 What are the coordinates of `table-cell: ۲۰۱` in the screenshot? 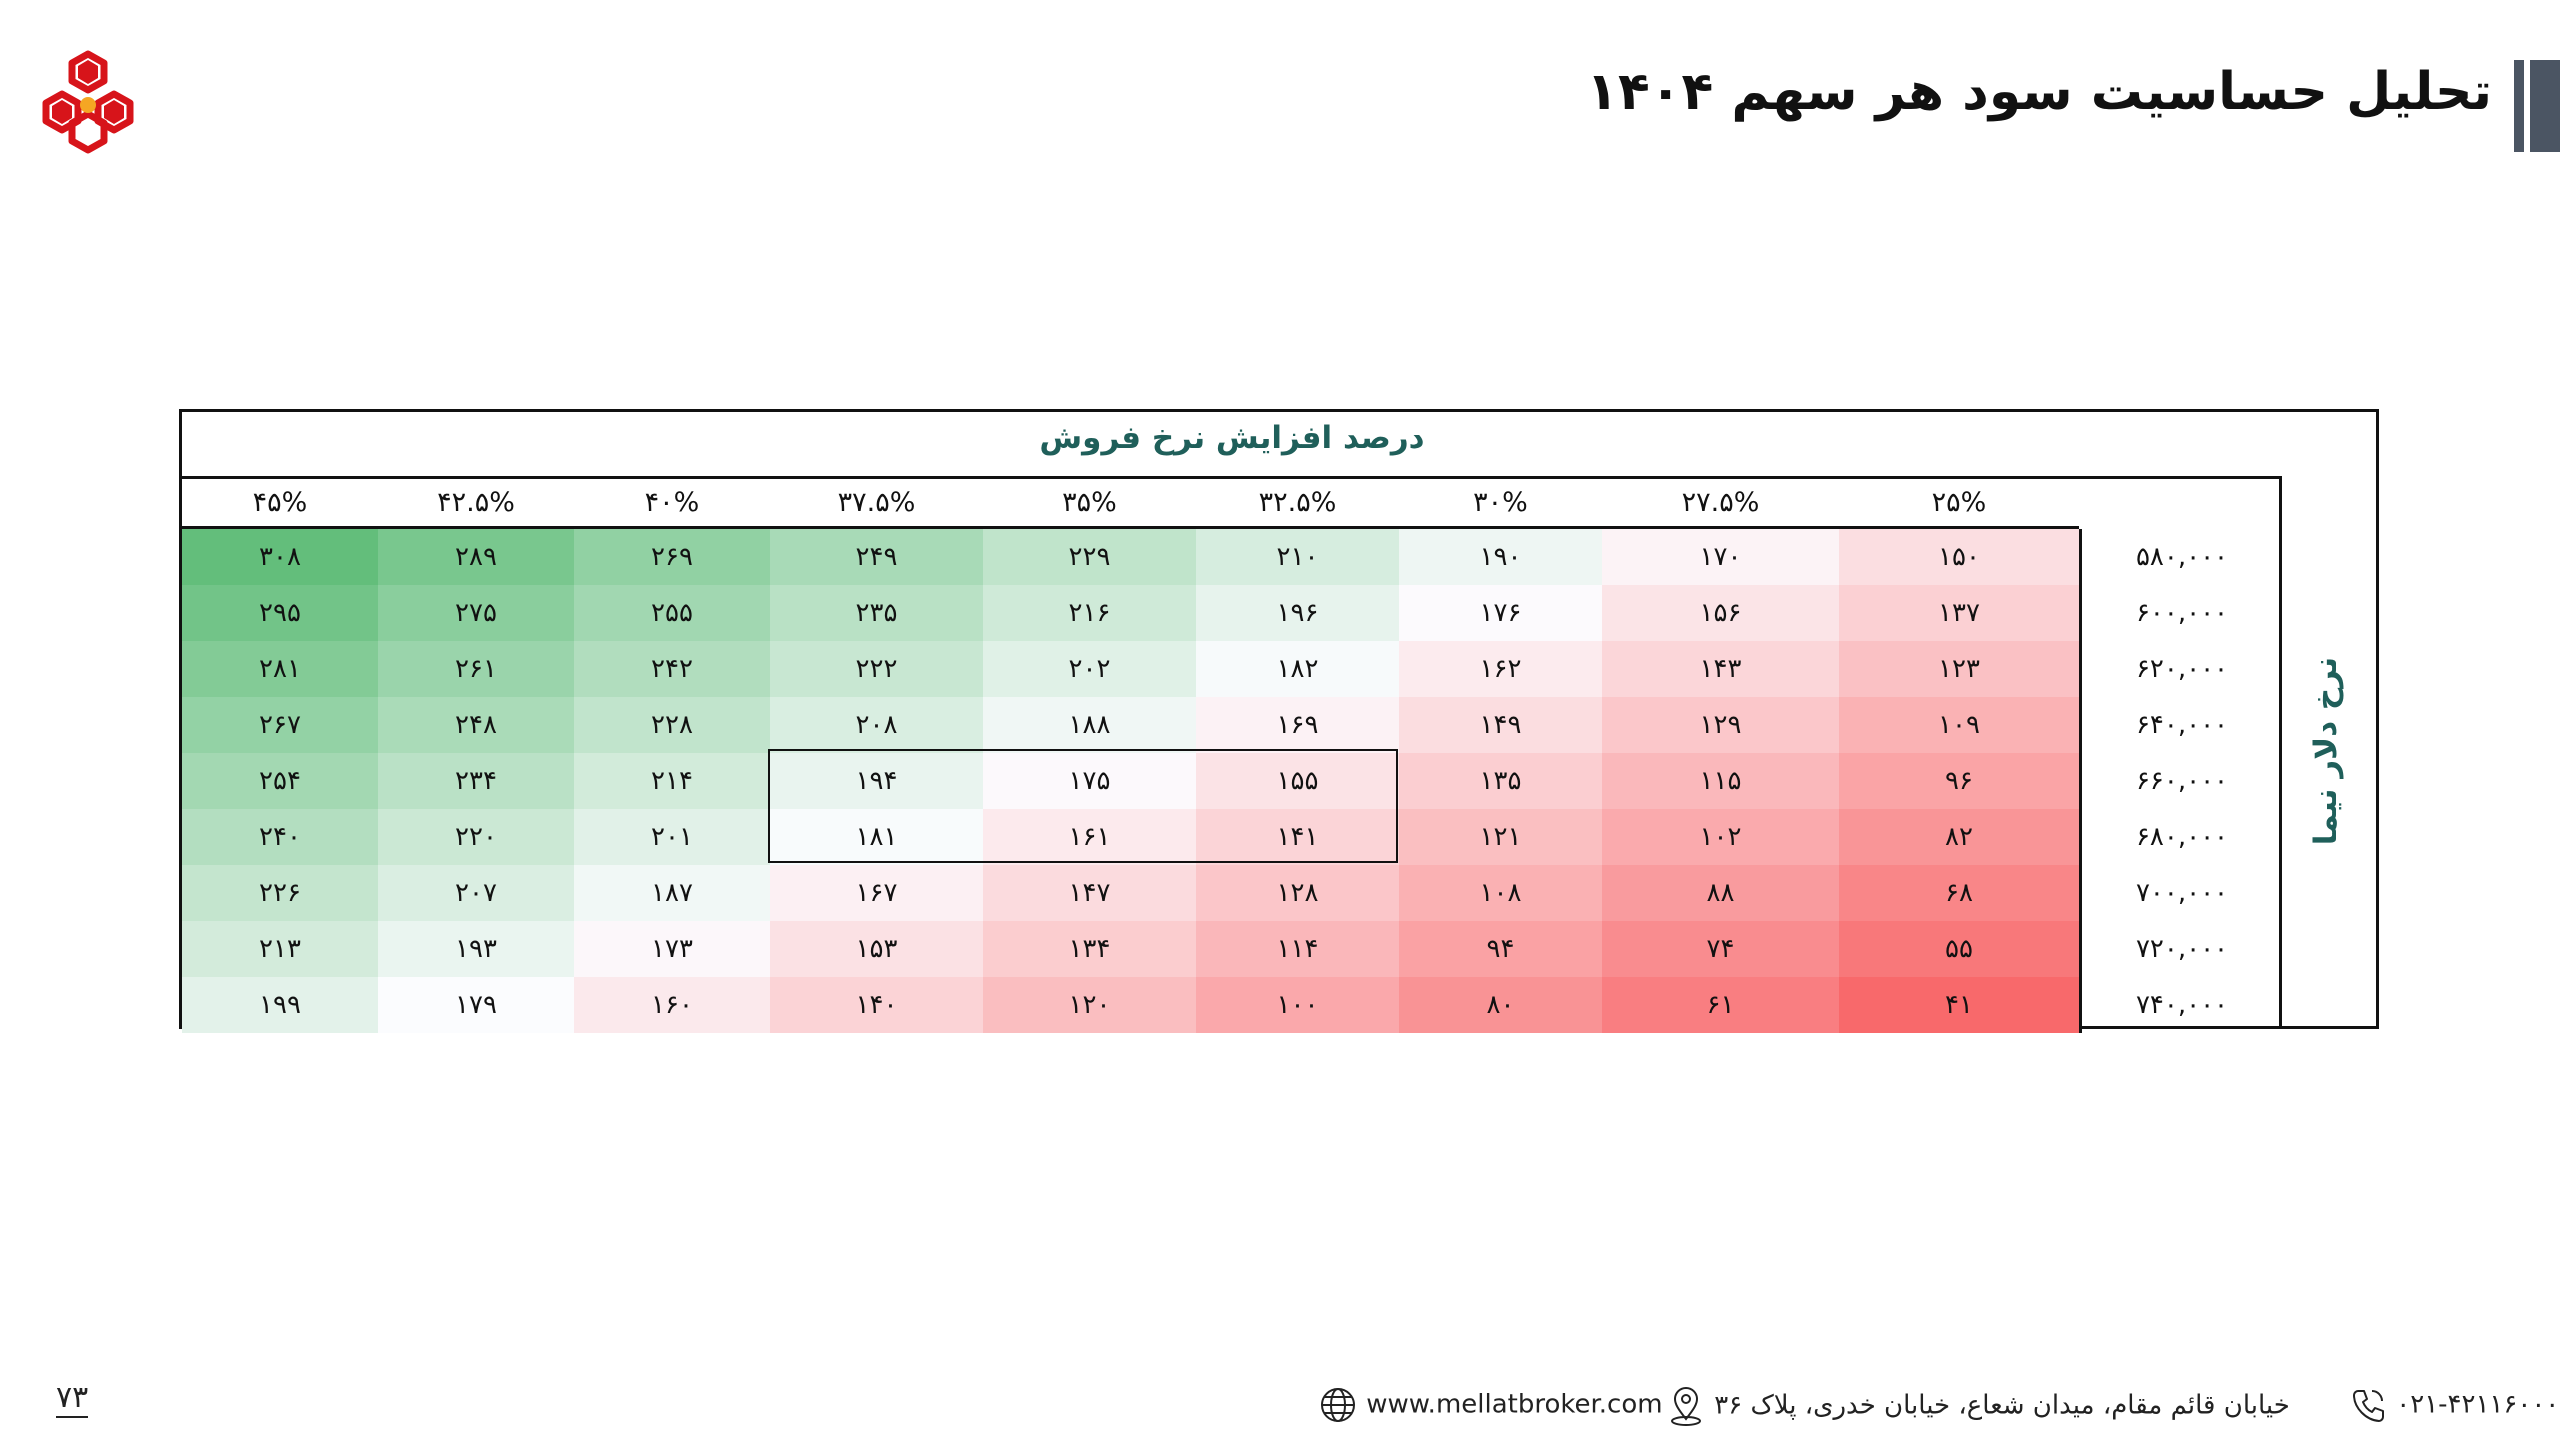 It's located at (672, 837).